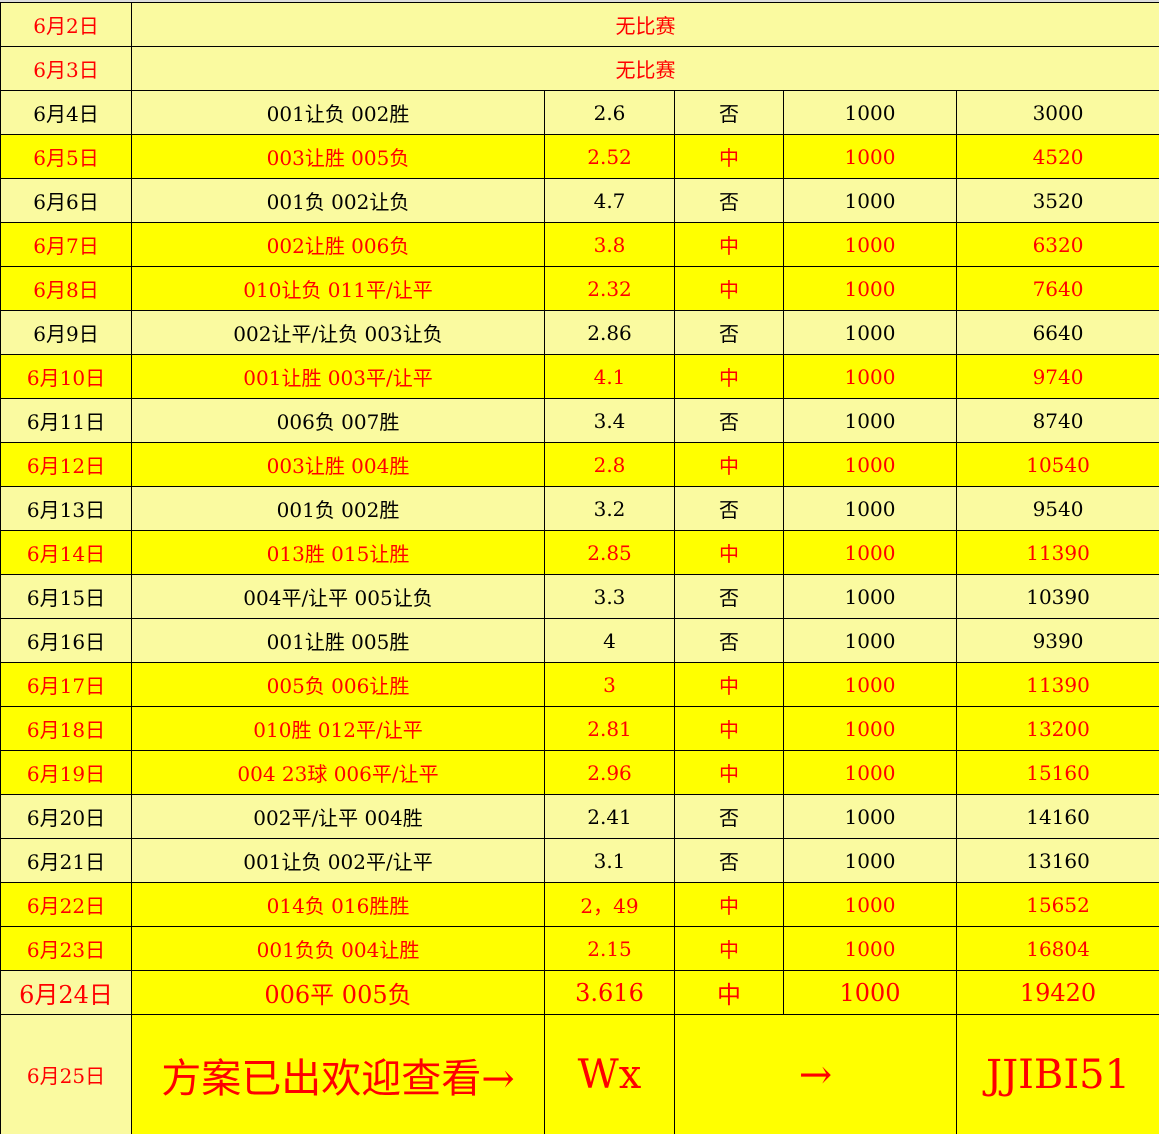 This screenshot has height=1134, width=1159. What do you see at coordinates (338, 509) in the screenshot?
I see `picks-cell: 001负 002胜` at bounding box center [338, 509].